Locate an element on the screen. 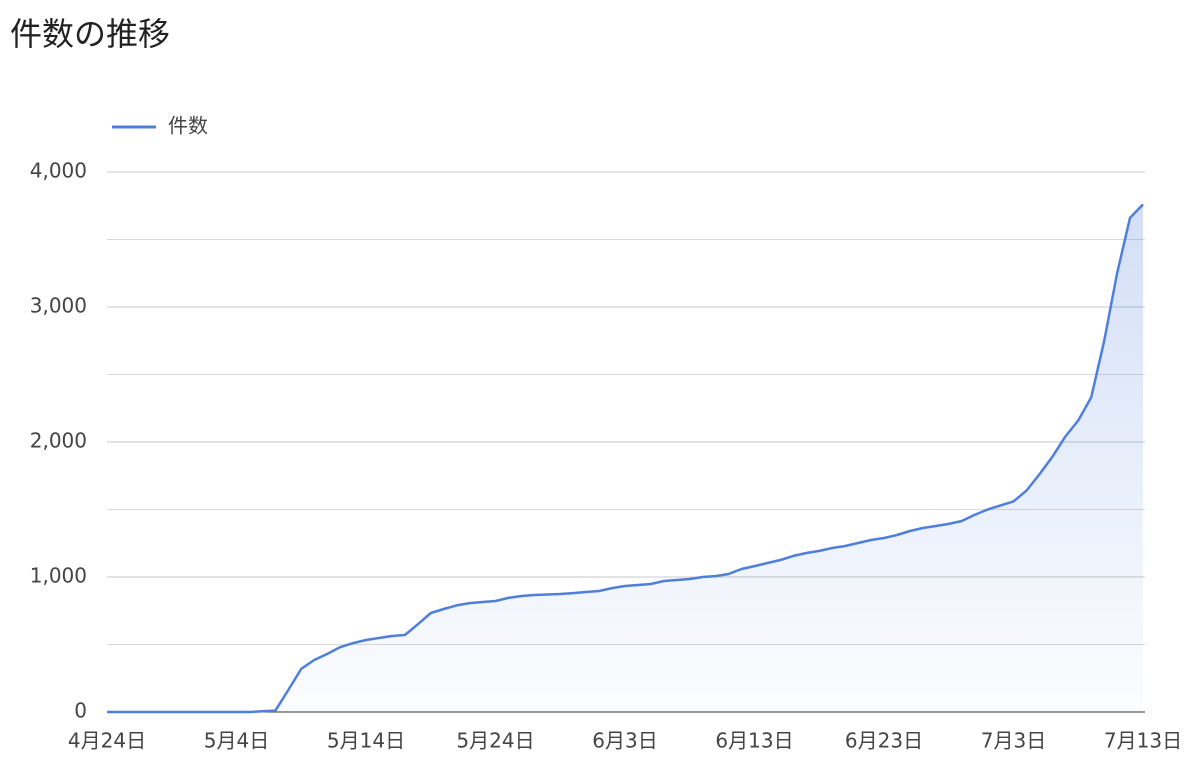 This screenshot has height=773, width=1200. x-tick-label: 6月13日 is located at coordinates (754, 741).